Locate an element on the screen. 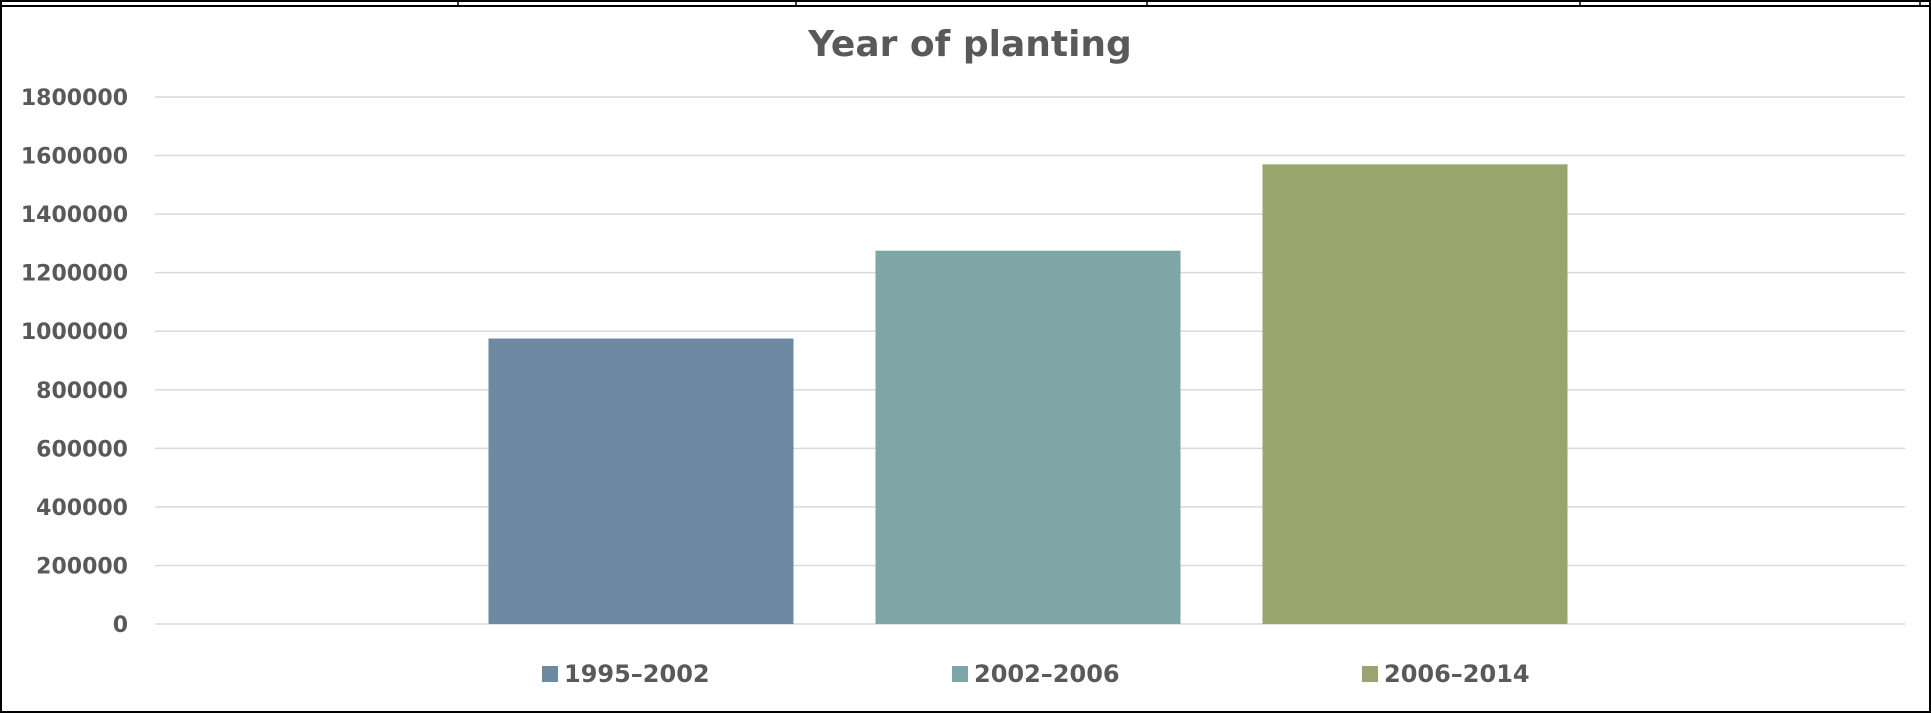  y-tick-label: 0 is located at coordinates (120, 625).